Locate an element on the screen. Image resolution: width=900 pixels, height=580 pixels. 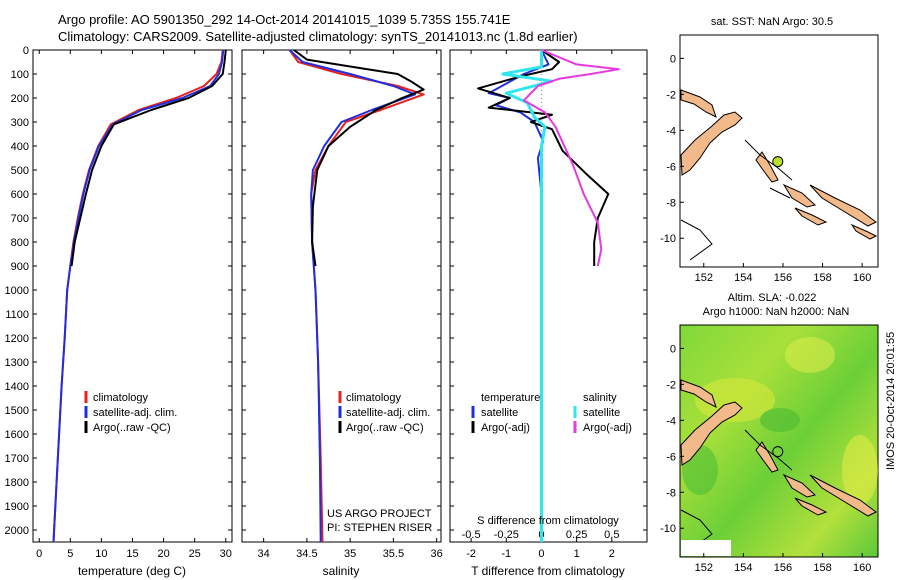
difference-lines is located at coordinates (548, 295).